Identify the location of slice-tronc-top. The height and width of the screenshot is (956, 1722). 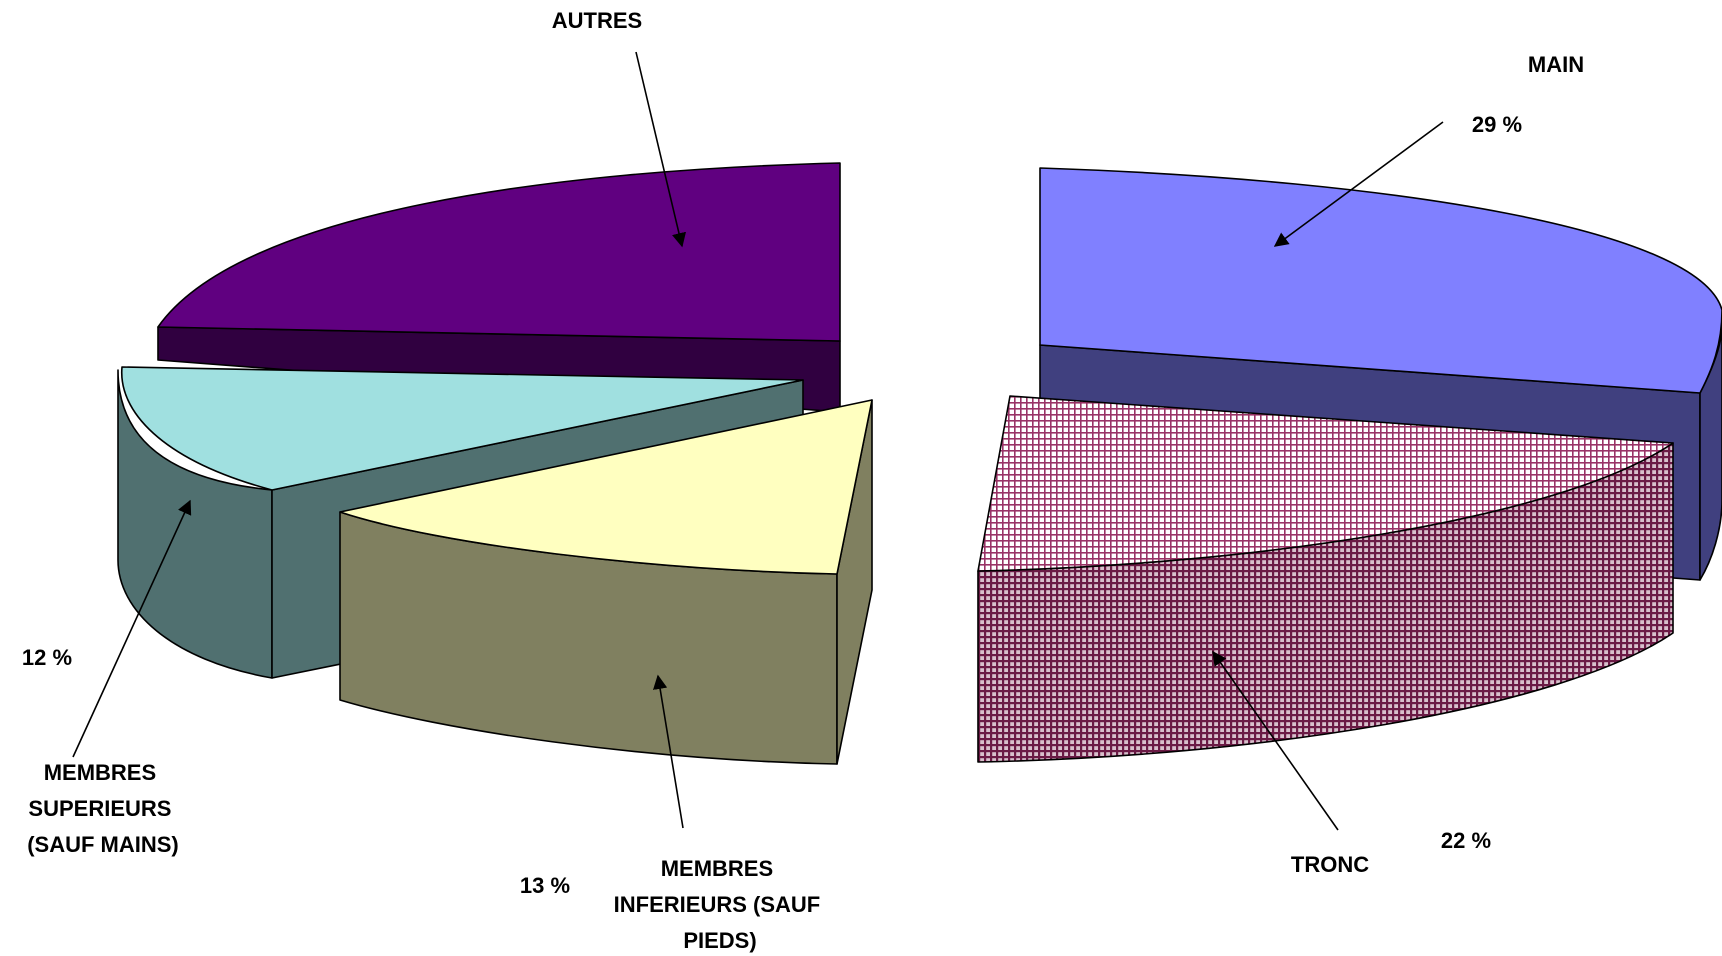
(1325, 483).